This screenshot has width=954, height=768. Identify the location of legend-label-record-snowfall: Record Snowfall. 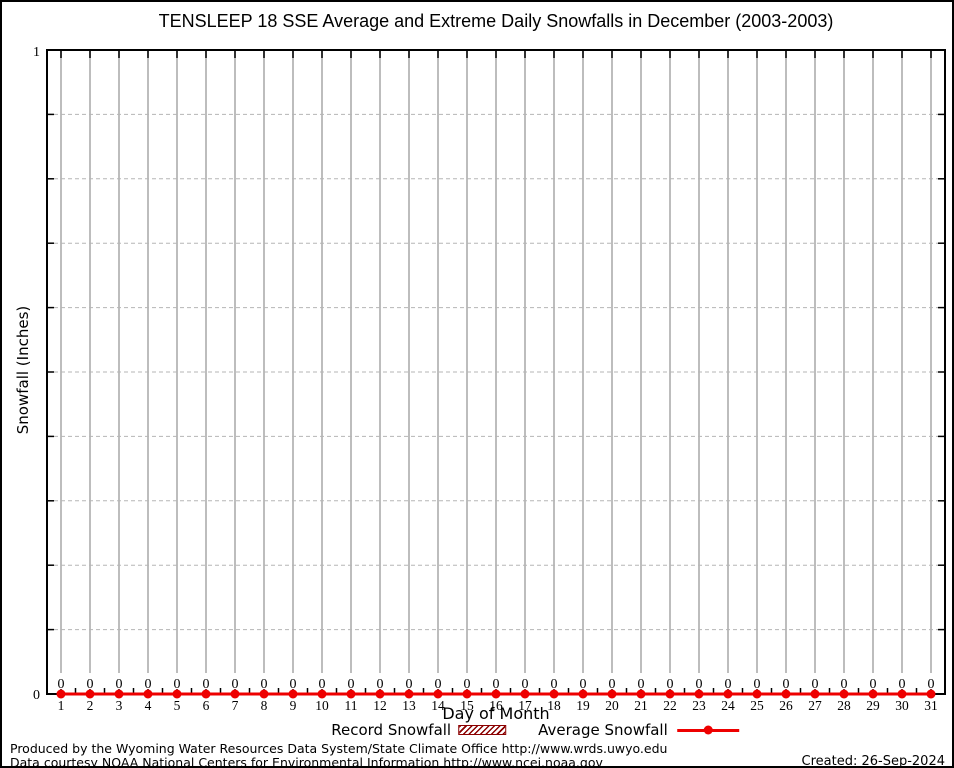
(391, 730).